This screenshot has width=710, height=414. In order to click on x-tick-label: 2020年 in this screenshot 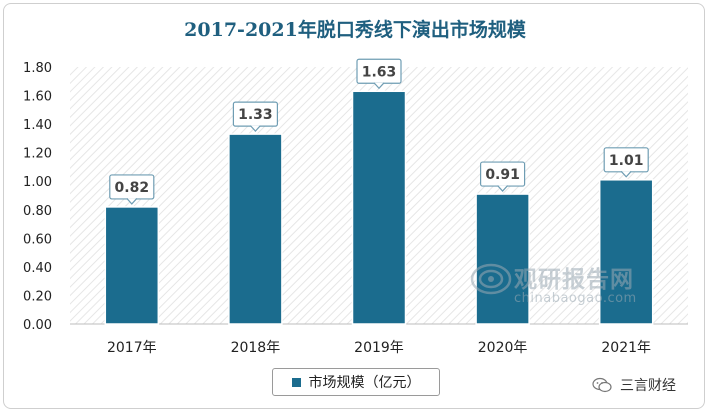, I will do `click(503, 348)`.